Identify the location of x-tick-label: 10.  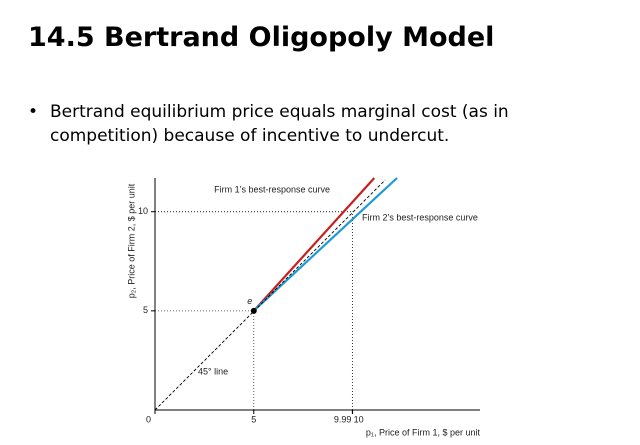
(359, 419).